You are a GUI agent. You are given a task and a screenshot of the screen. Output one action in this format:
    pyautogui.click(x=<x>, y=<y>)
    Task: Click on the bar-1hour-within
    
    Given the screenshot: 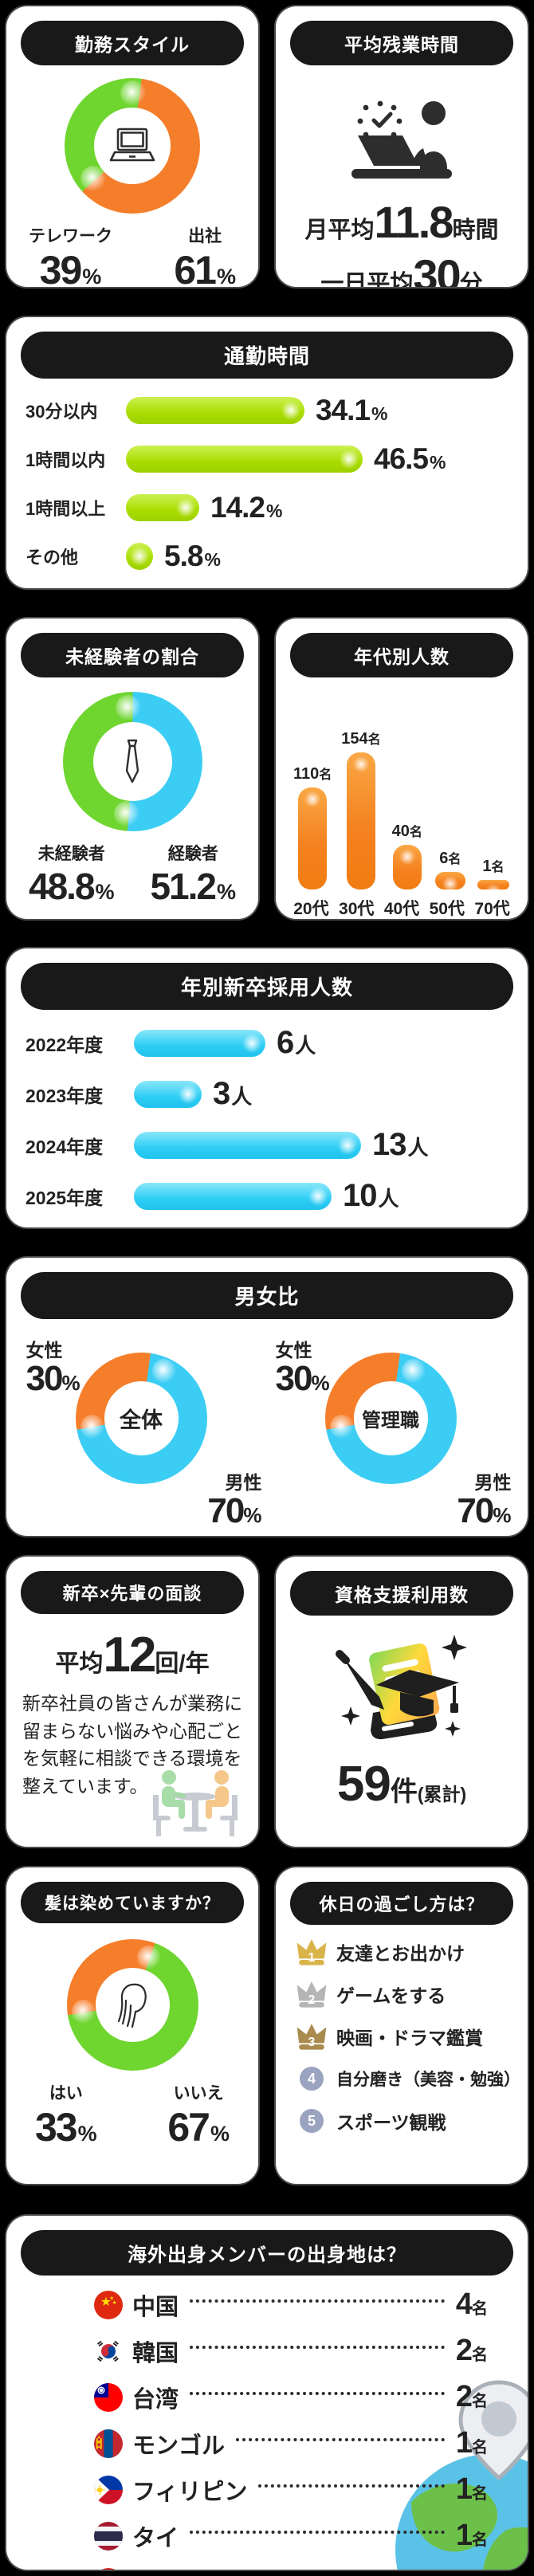 What is the action you would take?
    pyautogui.click(x=244, y=460)
    